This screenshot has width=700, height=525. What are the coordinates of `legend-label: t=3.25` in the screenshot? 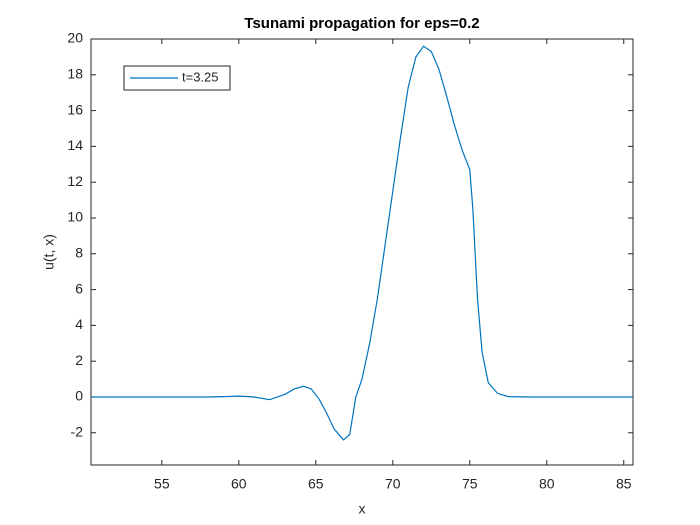 It's located at (200, 76).